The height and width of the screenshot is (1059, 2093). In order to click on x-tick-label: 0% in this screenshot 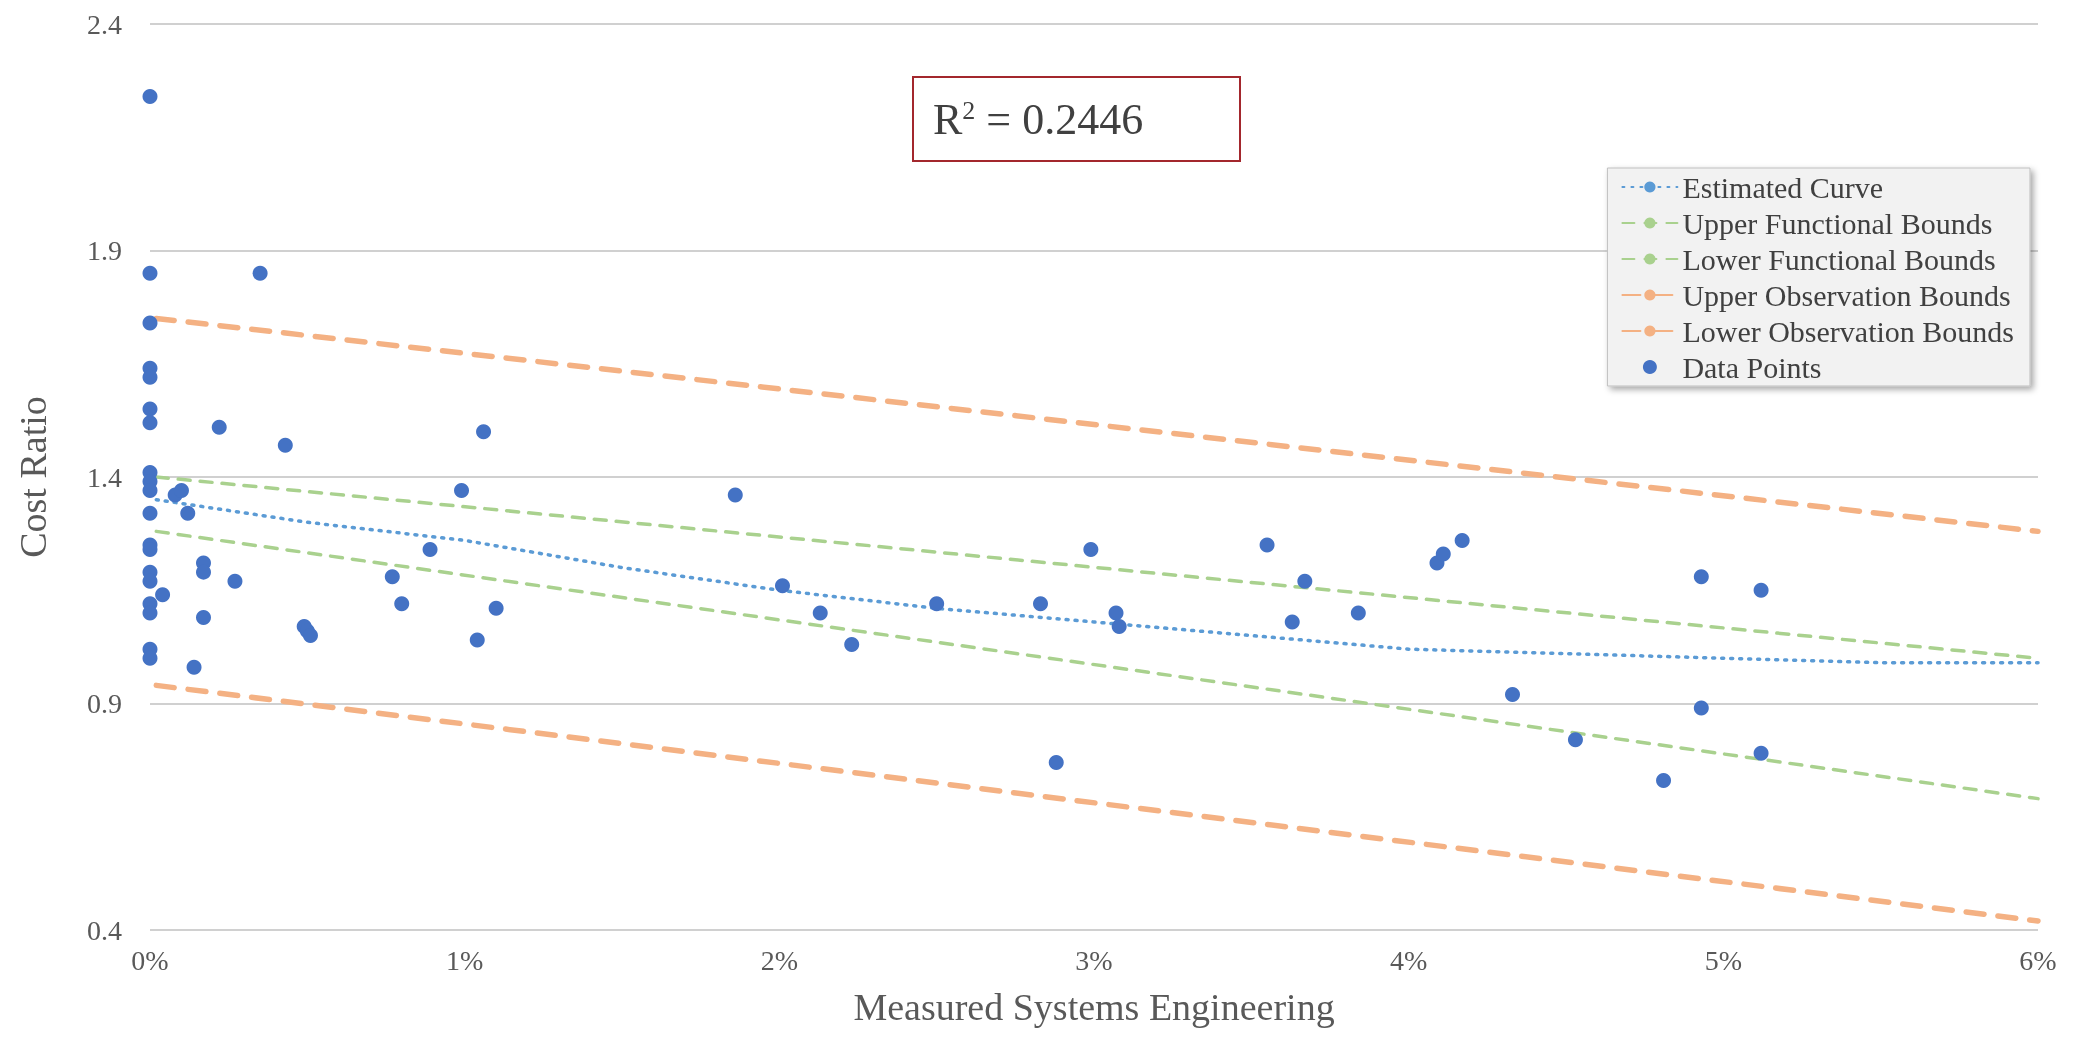, I will do `click(150, 960)`.